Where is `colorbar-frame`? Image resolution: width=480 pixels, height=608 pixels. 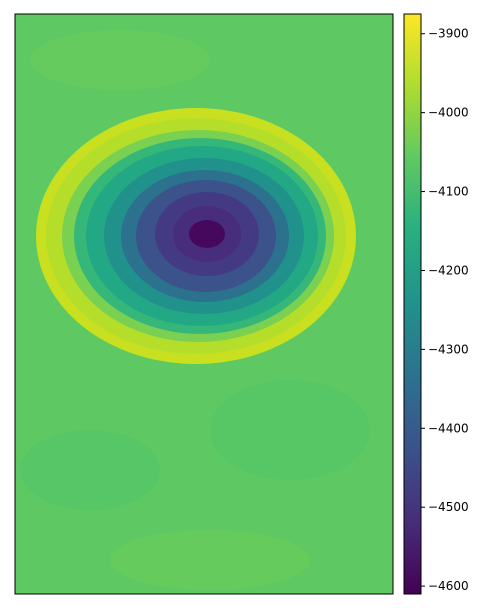 colorbar-frame is located at coordinates (412, 304).